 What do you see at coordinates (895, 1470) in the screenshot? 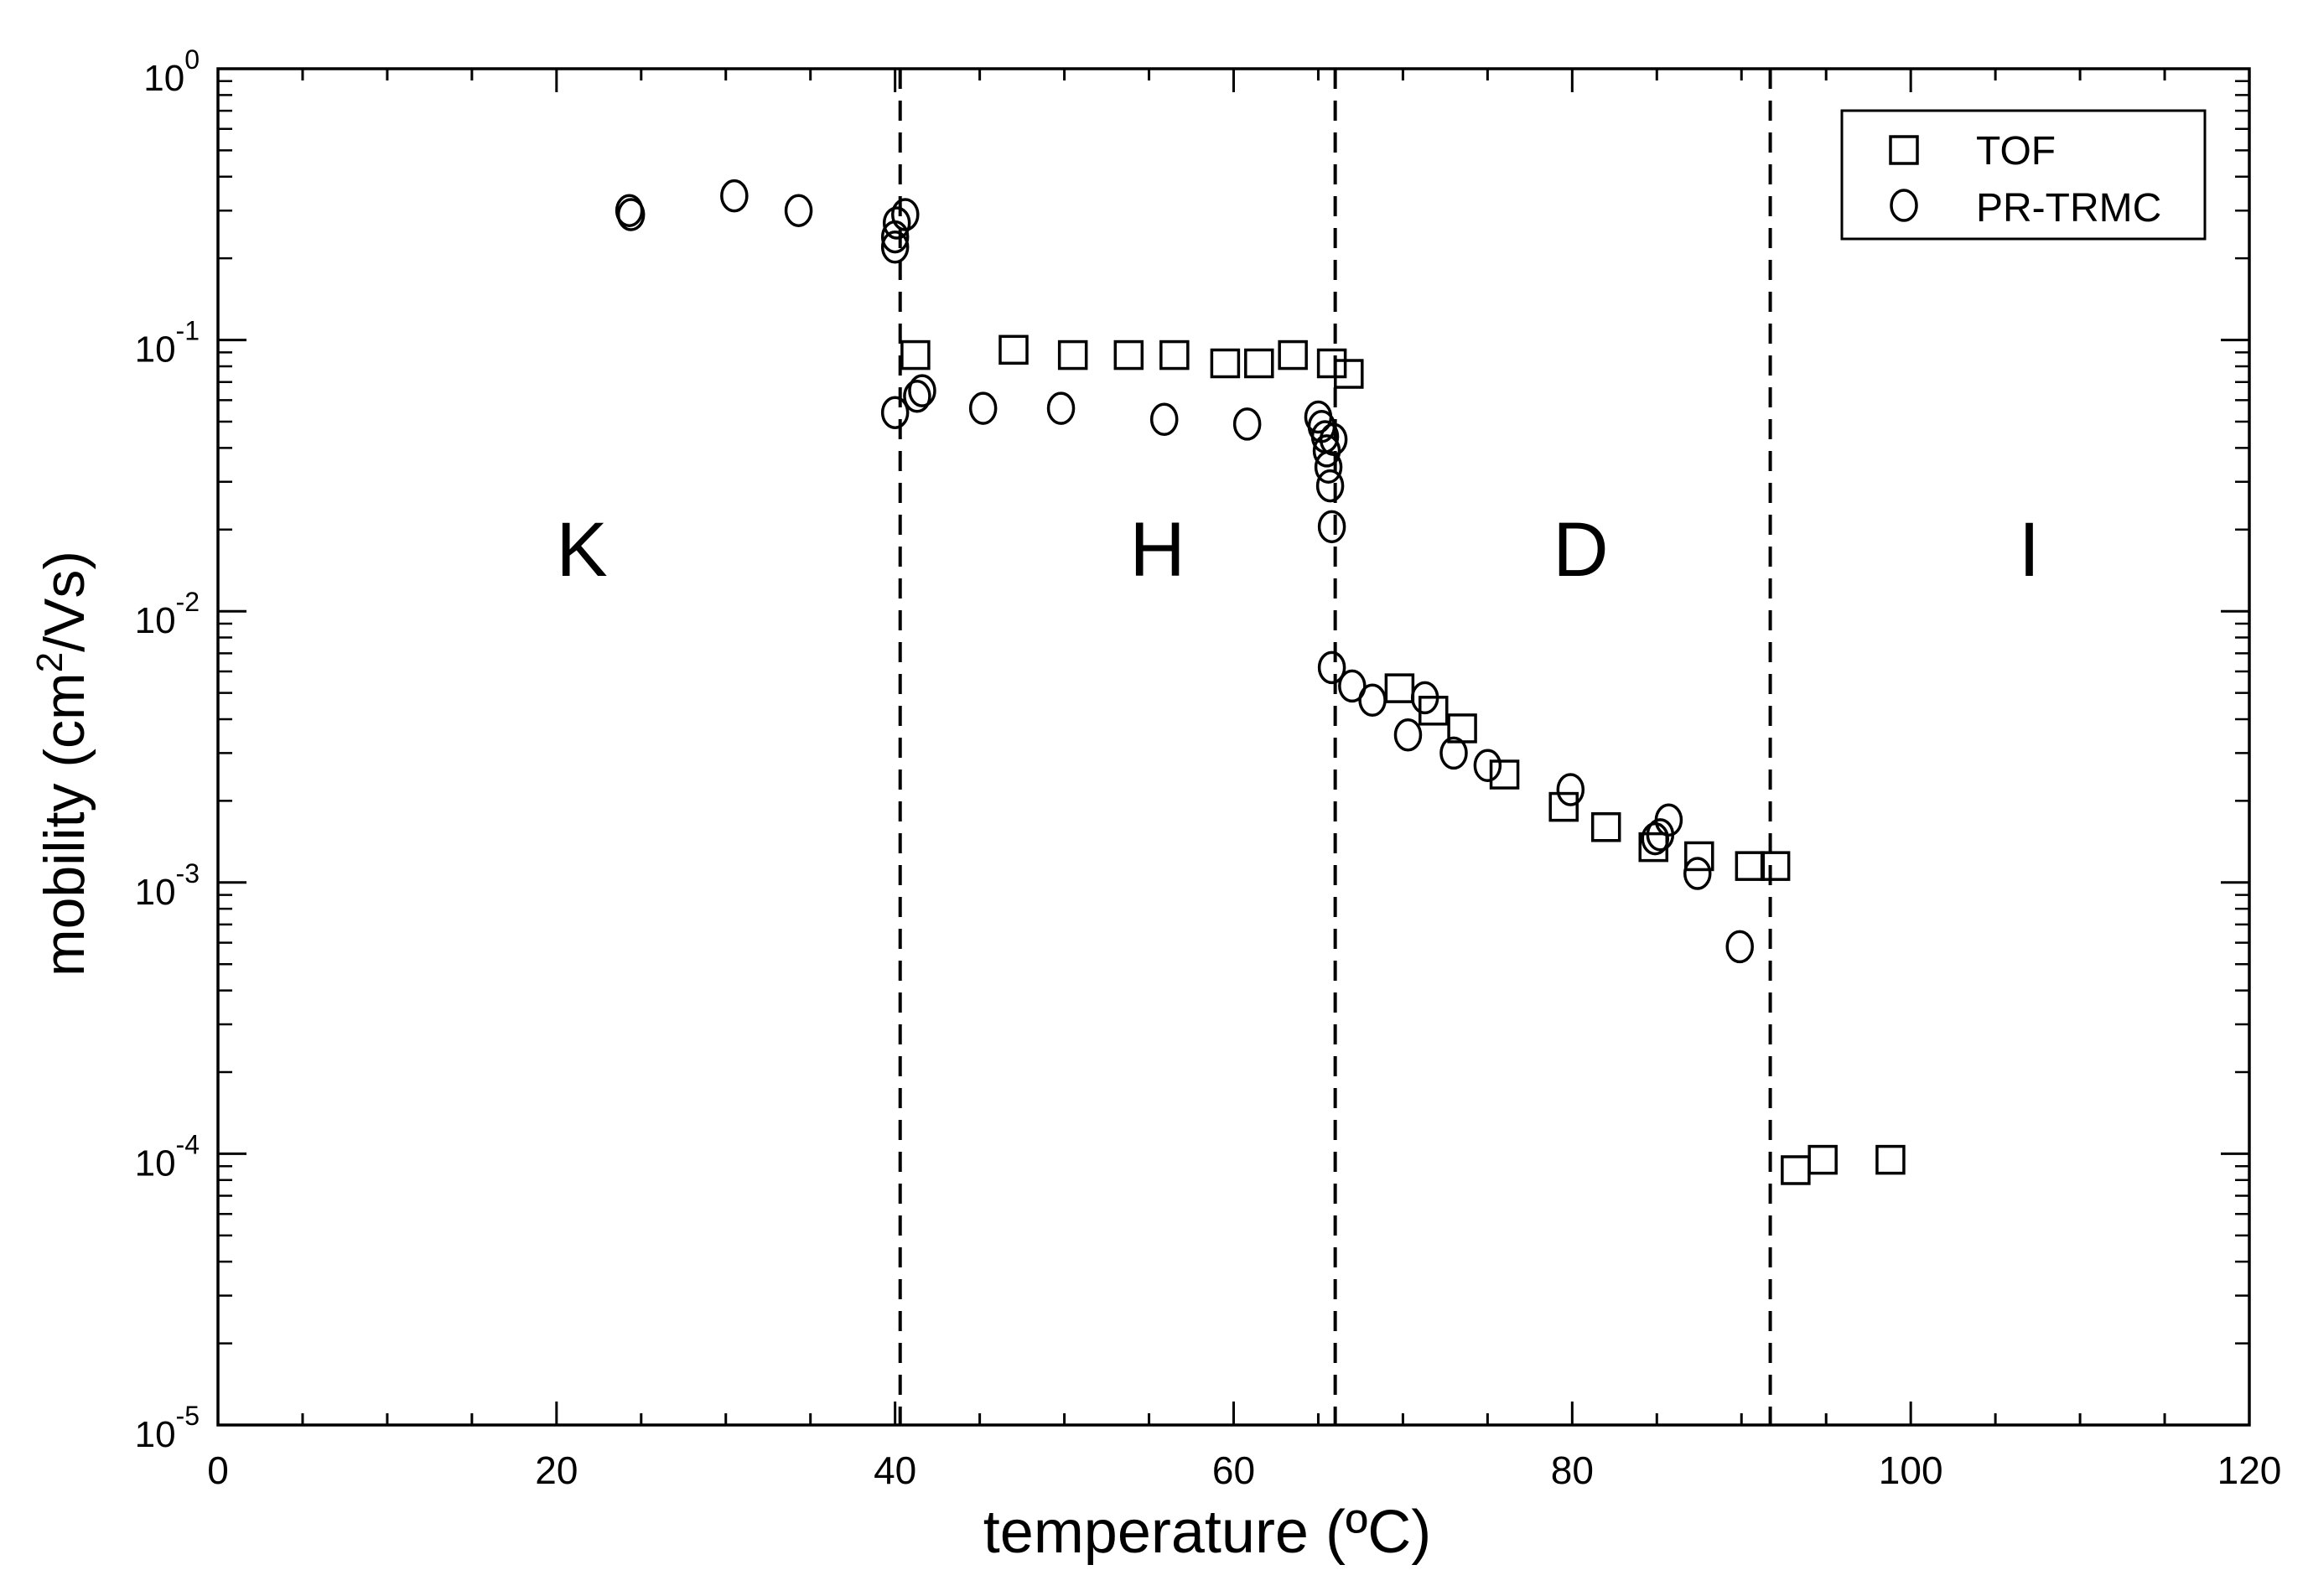
I see `x-tick-label: 40` at bounding box center [895, 1470].